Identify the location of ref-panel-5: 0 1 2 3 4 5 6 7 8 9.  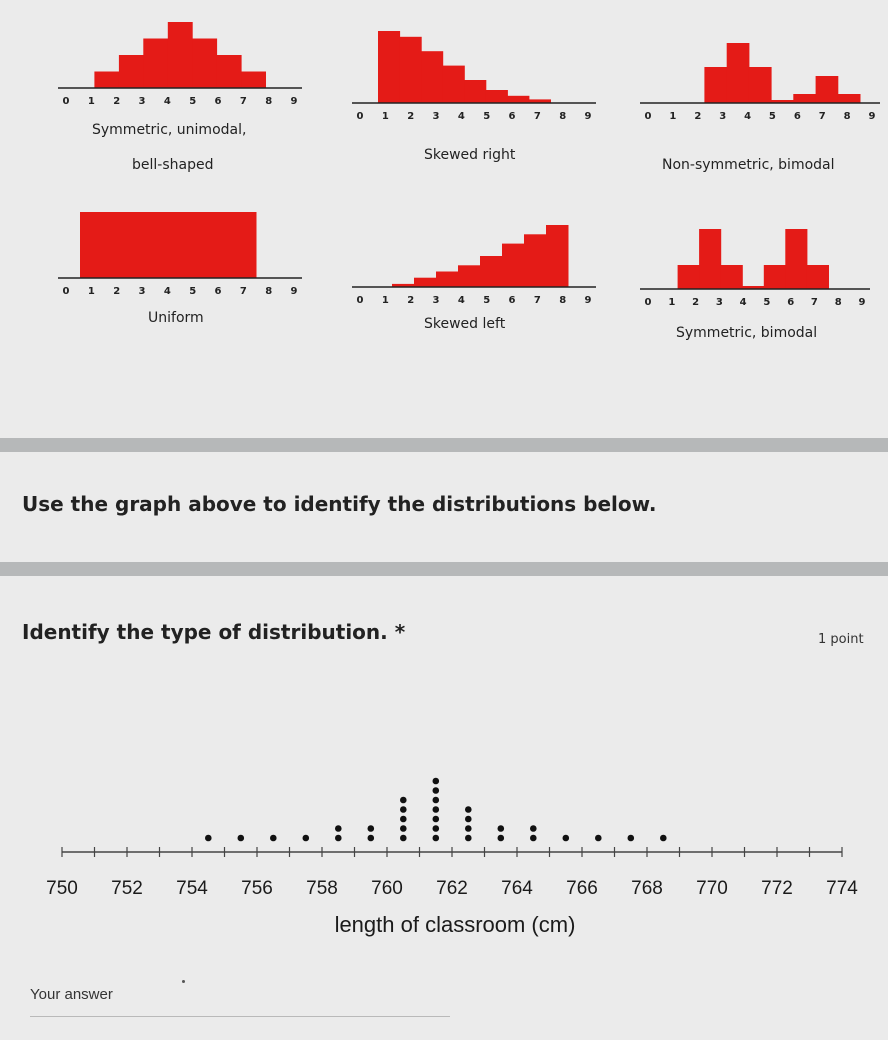
(474, 265).